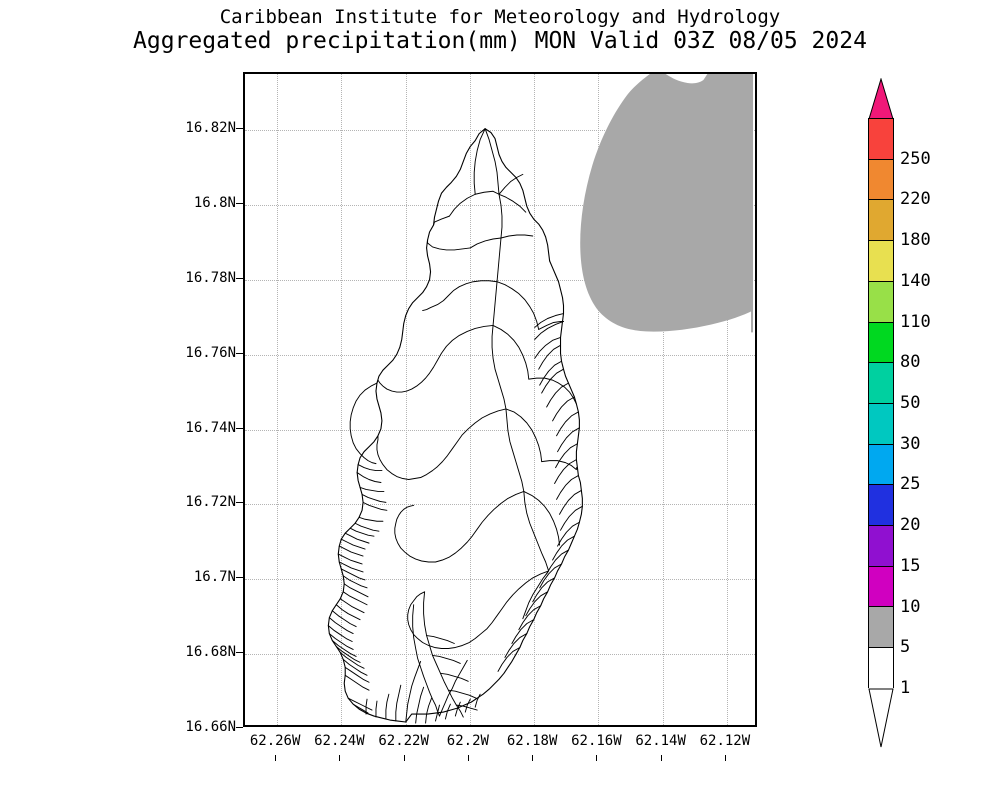  What do you see at coordinates (915, 240) in the screenshot?
I see `colorbar-tick-label: 180` at bounding box center [915, 240].